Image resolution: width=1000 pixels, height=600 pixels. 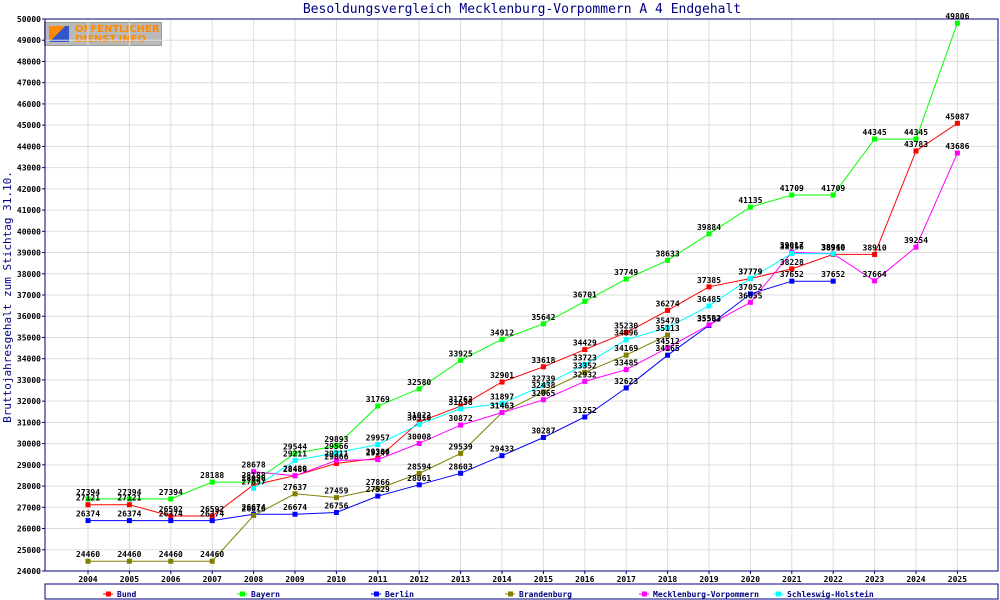 What do you see at coordinates (29, 61) in the screenshot?
I see `y-tick-label: 48000` at bounding box center [29, 61].